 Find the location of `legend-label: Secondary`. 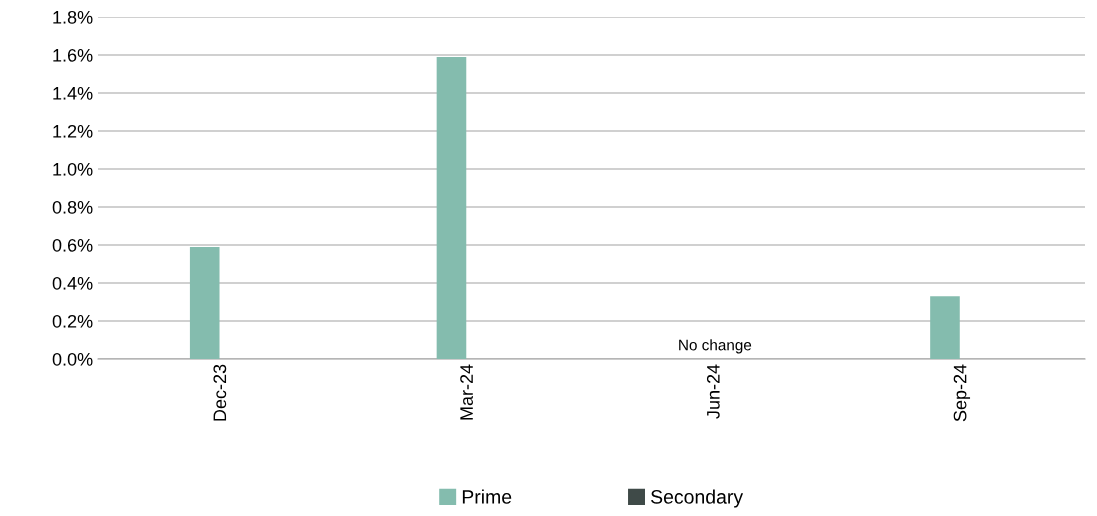

legend-label: Secondary is located at coordinates (697, 498).